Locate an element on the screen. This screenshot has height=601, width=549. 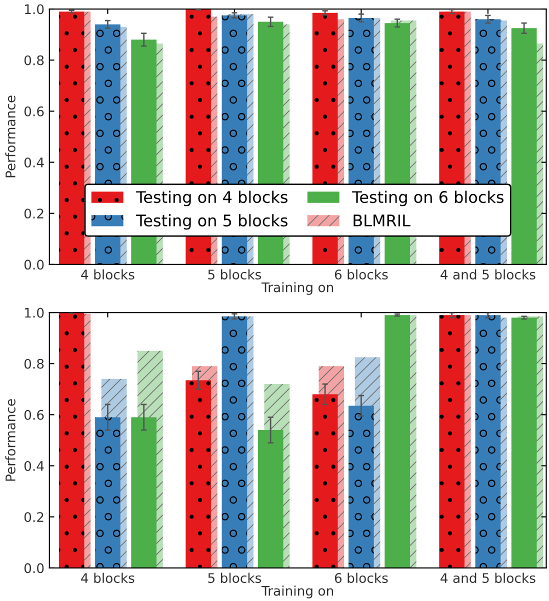
legend-label: BLMRIL is located at coordinates (382, 220).